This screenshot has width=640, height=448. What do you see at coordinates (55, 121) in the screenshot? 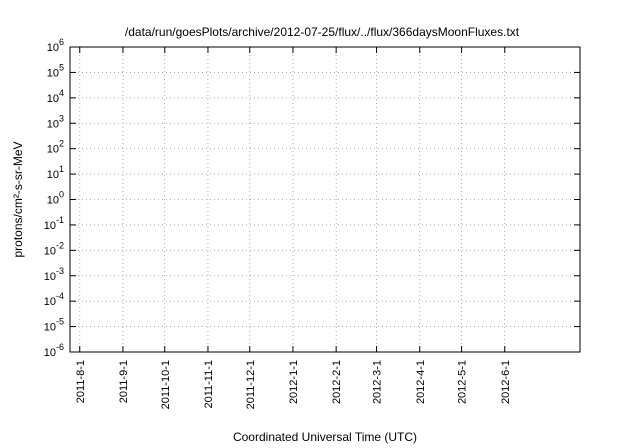
I see `y-tick-label: 10³` at bounding box center [55, 121].